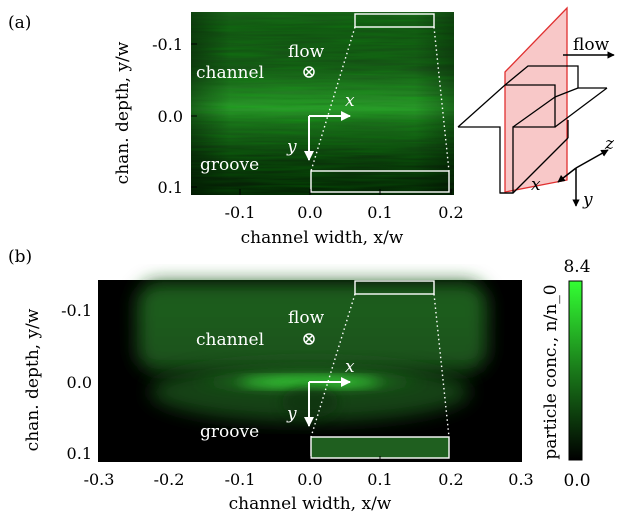 This screenshot has width=630, height=518. Describe the element at coordinates (576, 267) in the screenshot. I see `colorbar-max-label: 8.4` at that location.